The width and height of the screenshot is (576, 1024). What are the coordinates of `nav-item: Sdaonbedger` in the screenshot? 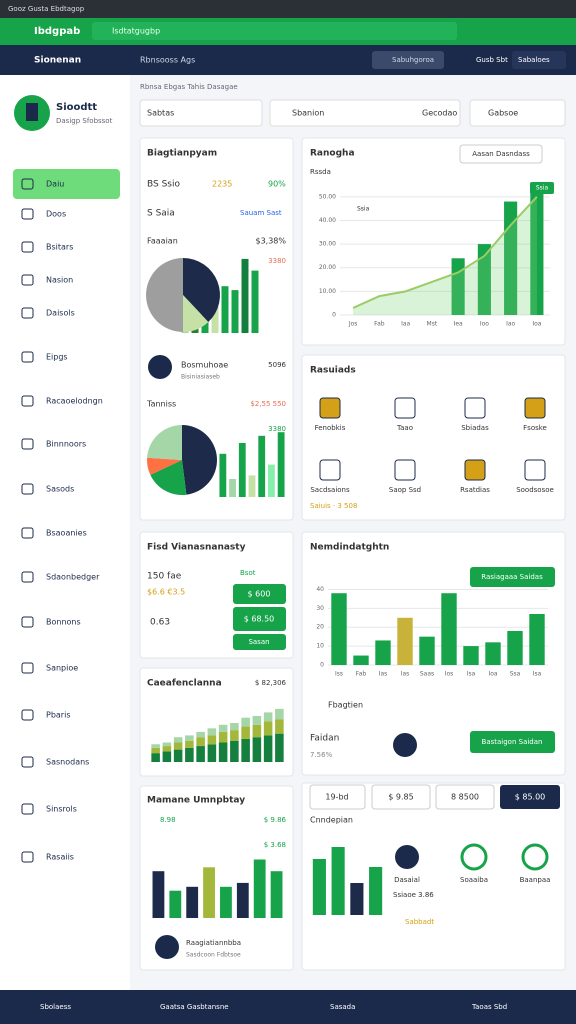 It's located at (73, 577).